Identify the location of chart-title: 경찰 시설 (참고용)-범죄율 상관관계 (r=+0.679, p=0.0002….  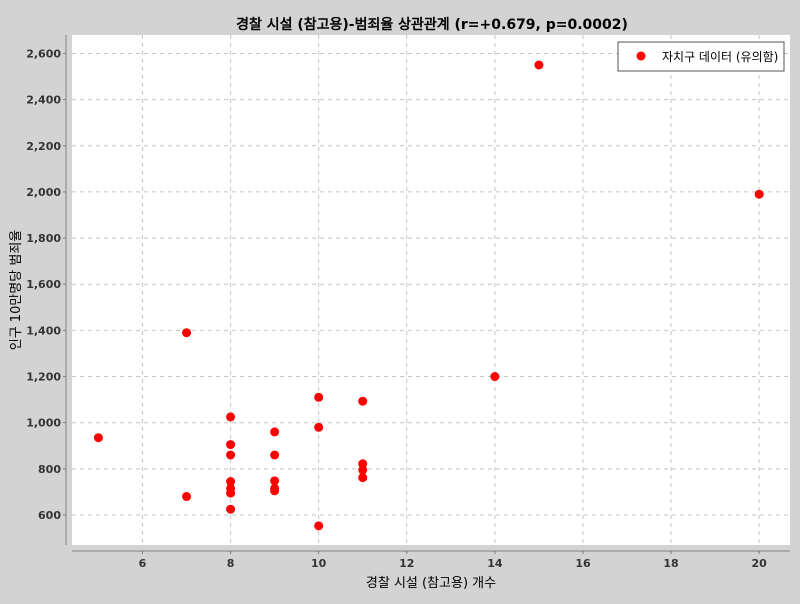
(432, 24).